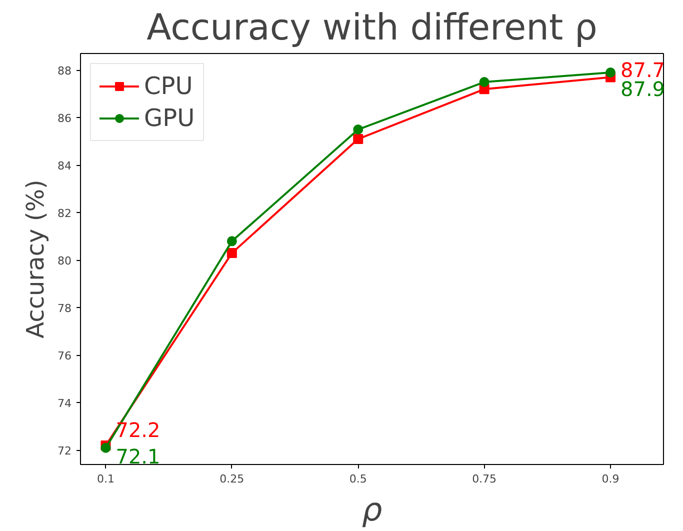 The image size is (683, 531). I want to click on legend-label: CPU, so click(168, 86).